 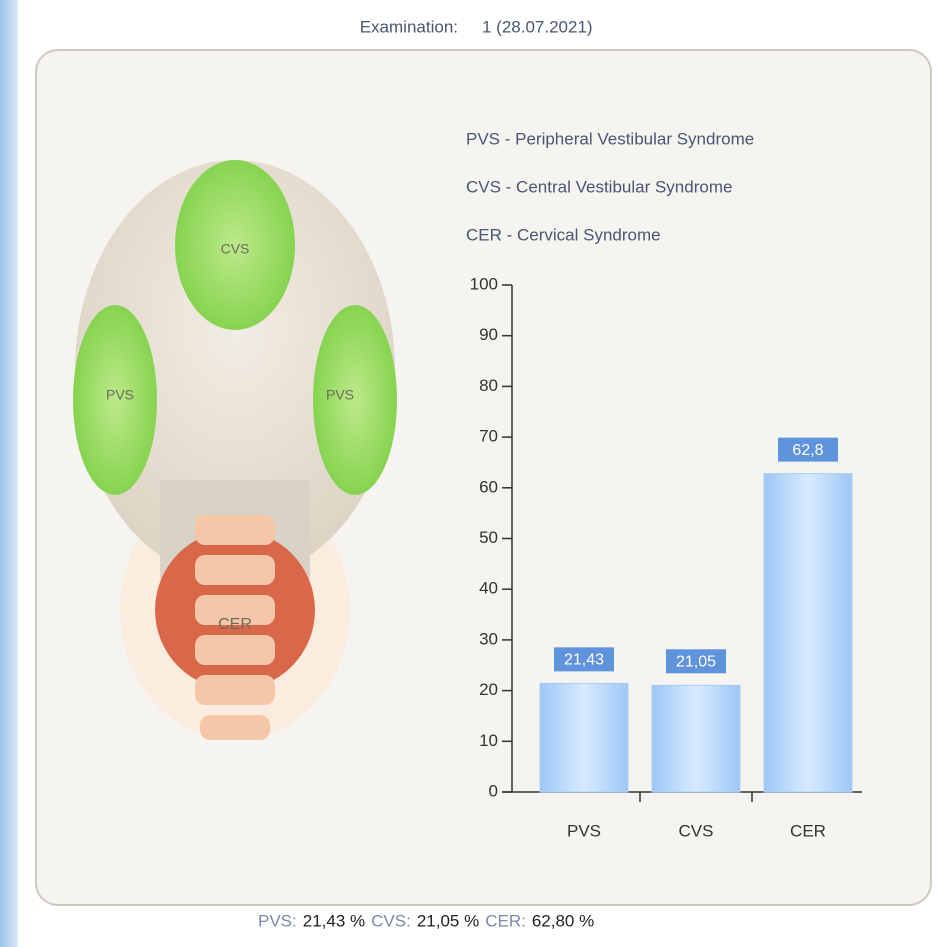 I want to click on y-tick-label: 40, so click(x=488, y=588).